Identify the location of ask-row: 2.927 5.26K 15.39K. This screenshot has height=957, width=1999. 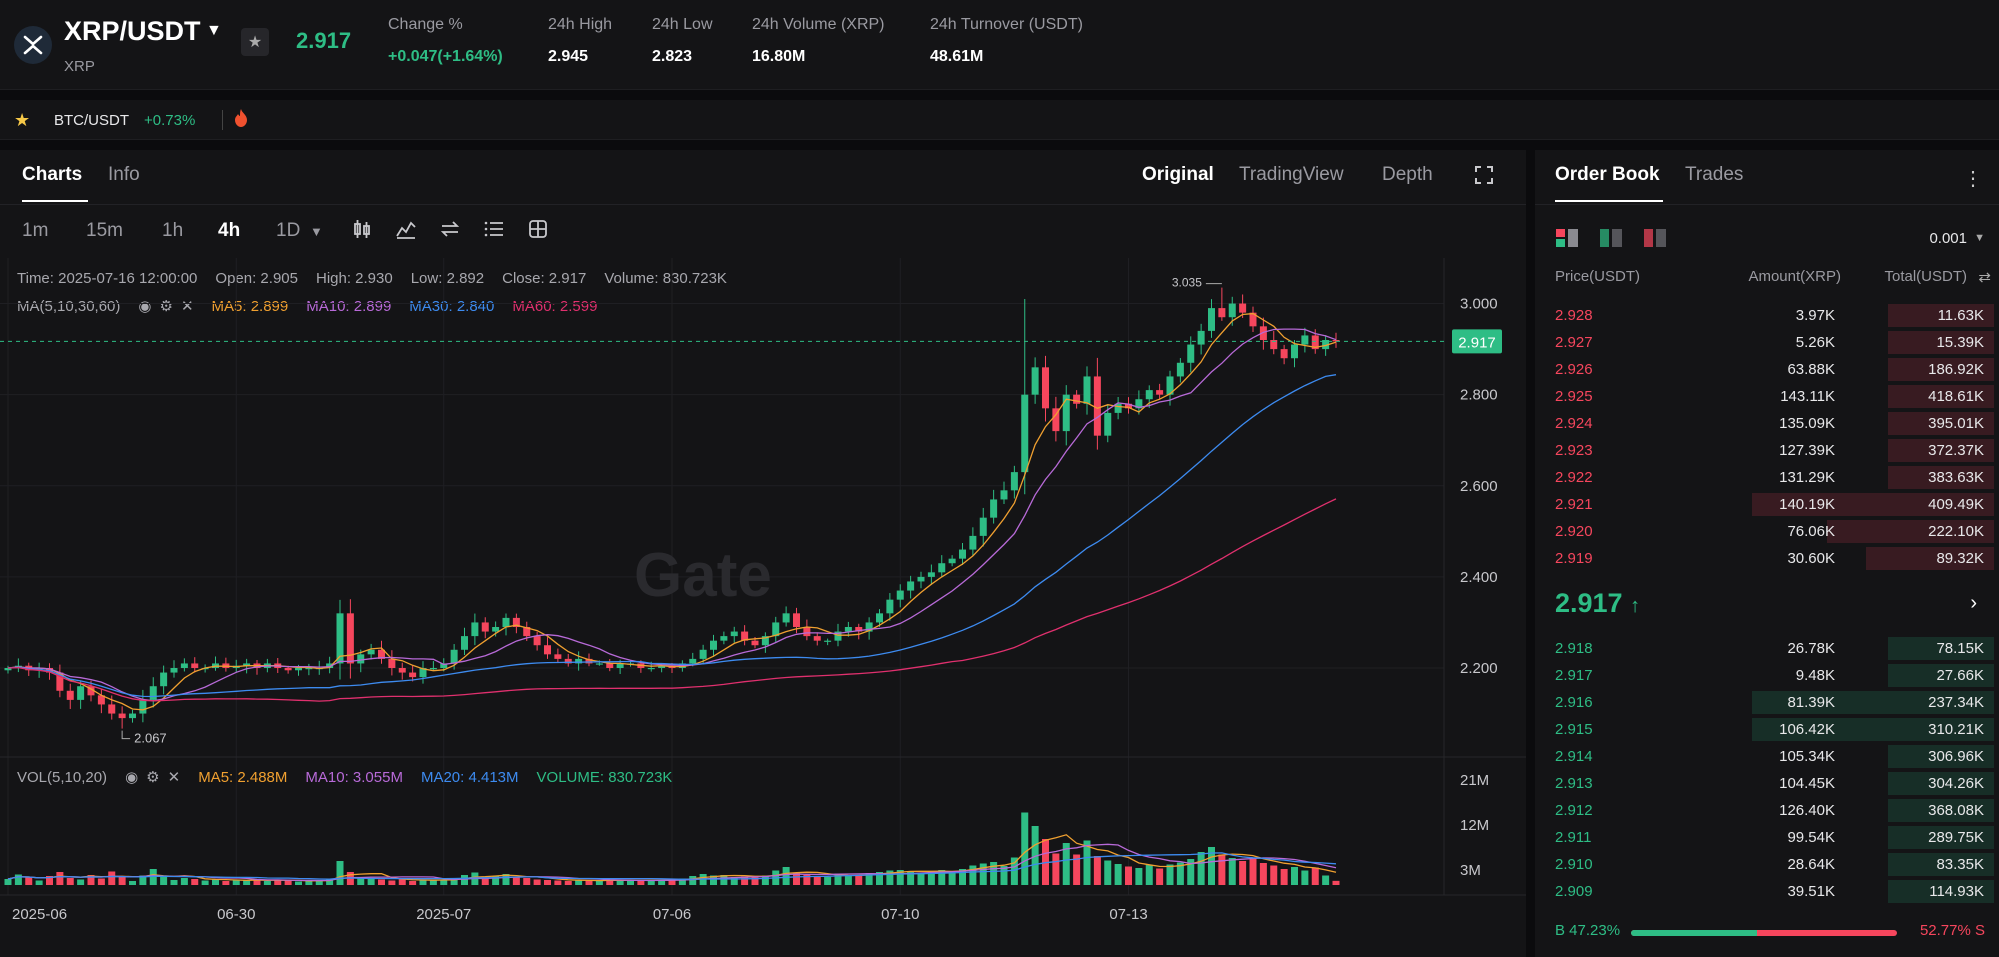
(1767, 342).